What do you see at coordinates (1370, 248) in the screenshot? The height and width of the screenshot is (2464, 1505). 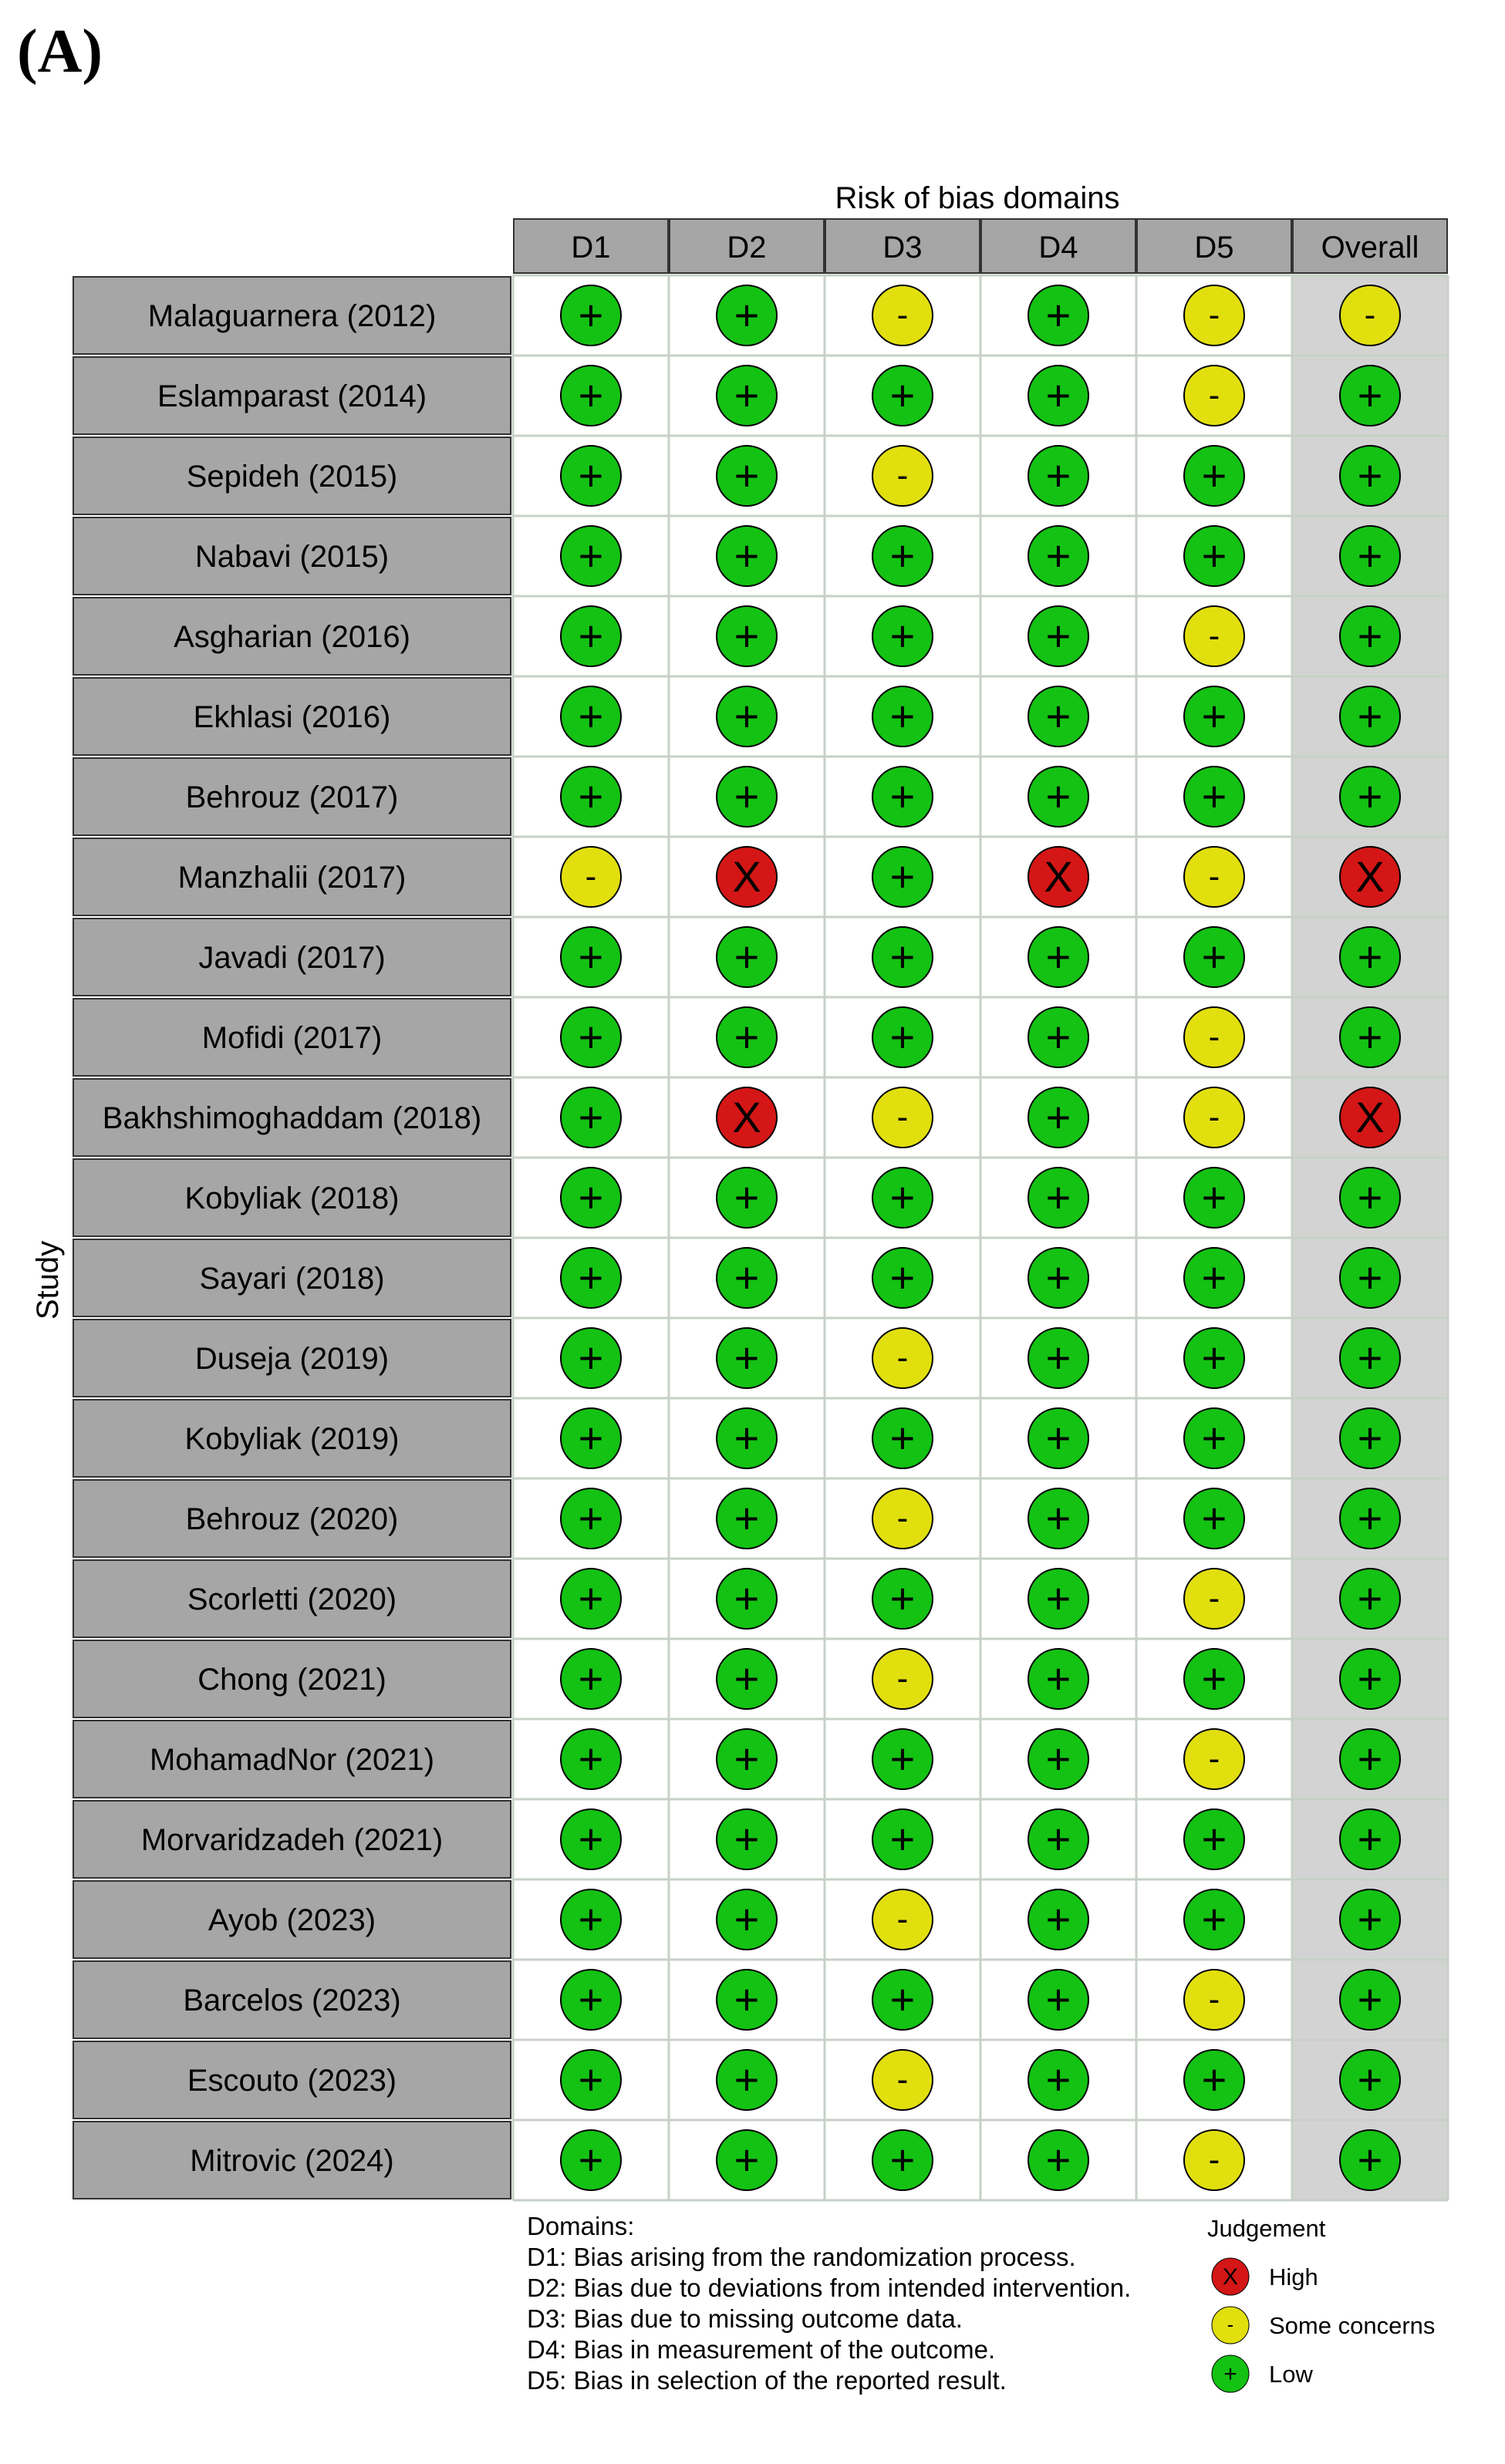 I see `column-header: Overall` at bounding box center [1370, 248].